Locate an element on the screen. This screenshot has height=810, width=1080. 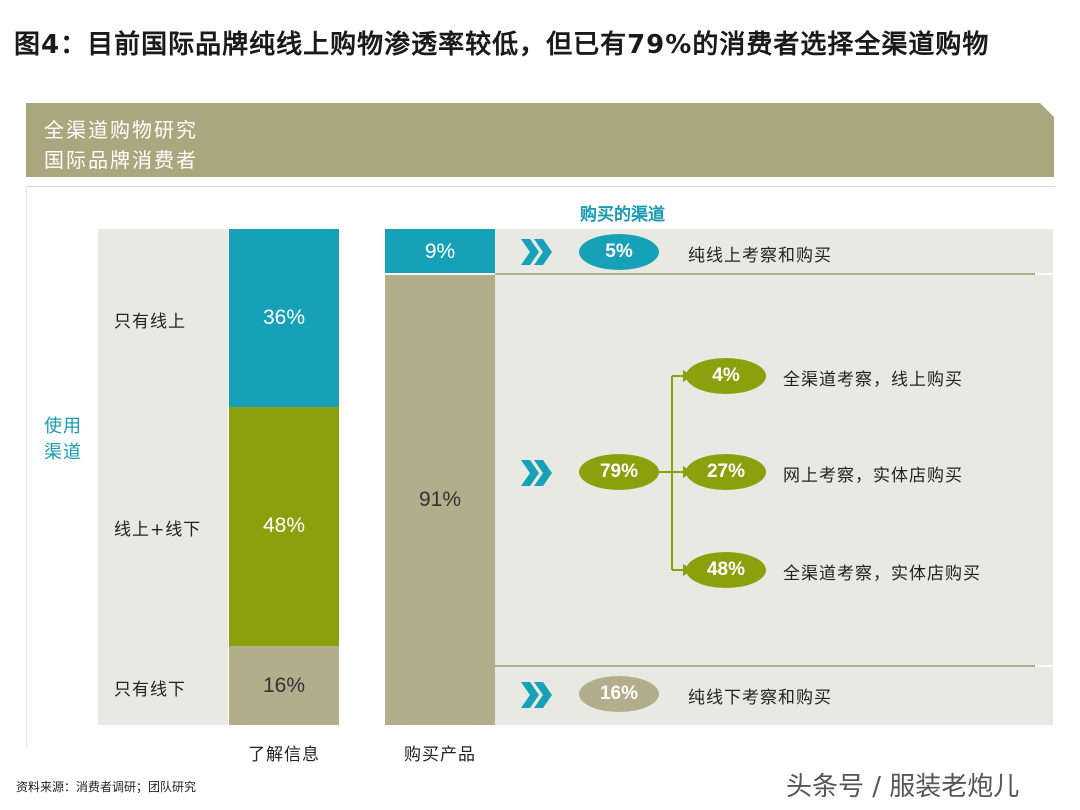
bar-info-value-offline: 16% is located at coordinates (284, 685).